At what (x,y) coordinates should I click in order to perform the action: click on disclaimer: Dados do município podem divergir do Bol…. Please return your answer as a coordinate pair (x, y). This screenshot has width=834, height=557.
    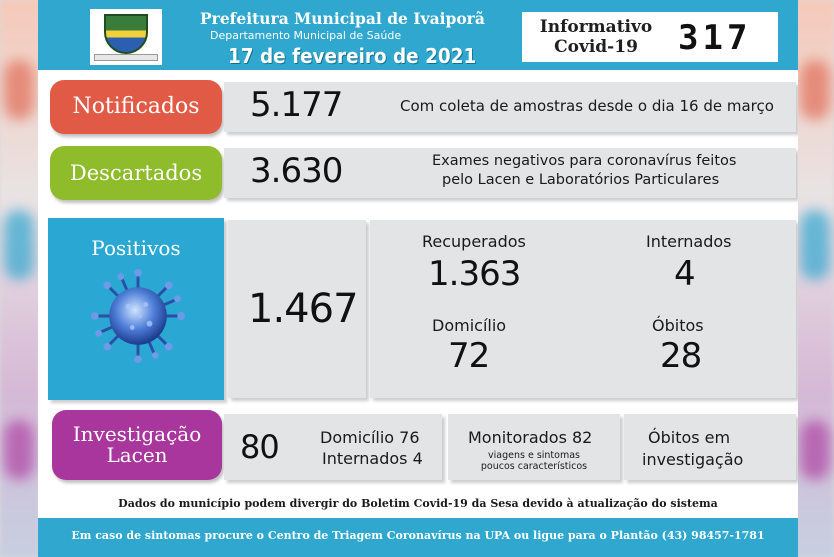
    Looking at the image, I should click on (418, 503).